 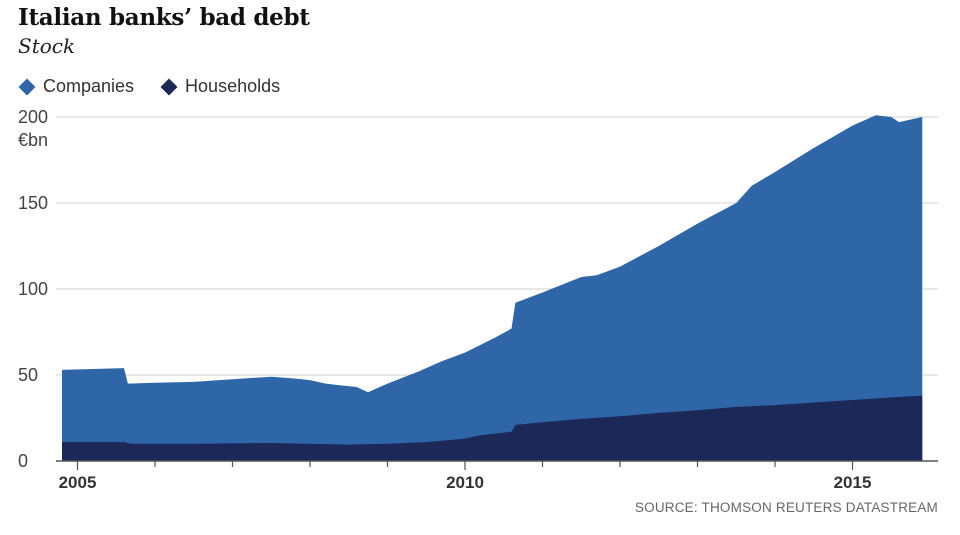 I want to click on y-tick-label: 100, so click(x=33, y=289).